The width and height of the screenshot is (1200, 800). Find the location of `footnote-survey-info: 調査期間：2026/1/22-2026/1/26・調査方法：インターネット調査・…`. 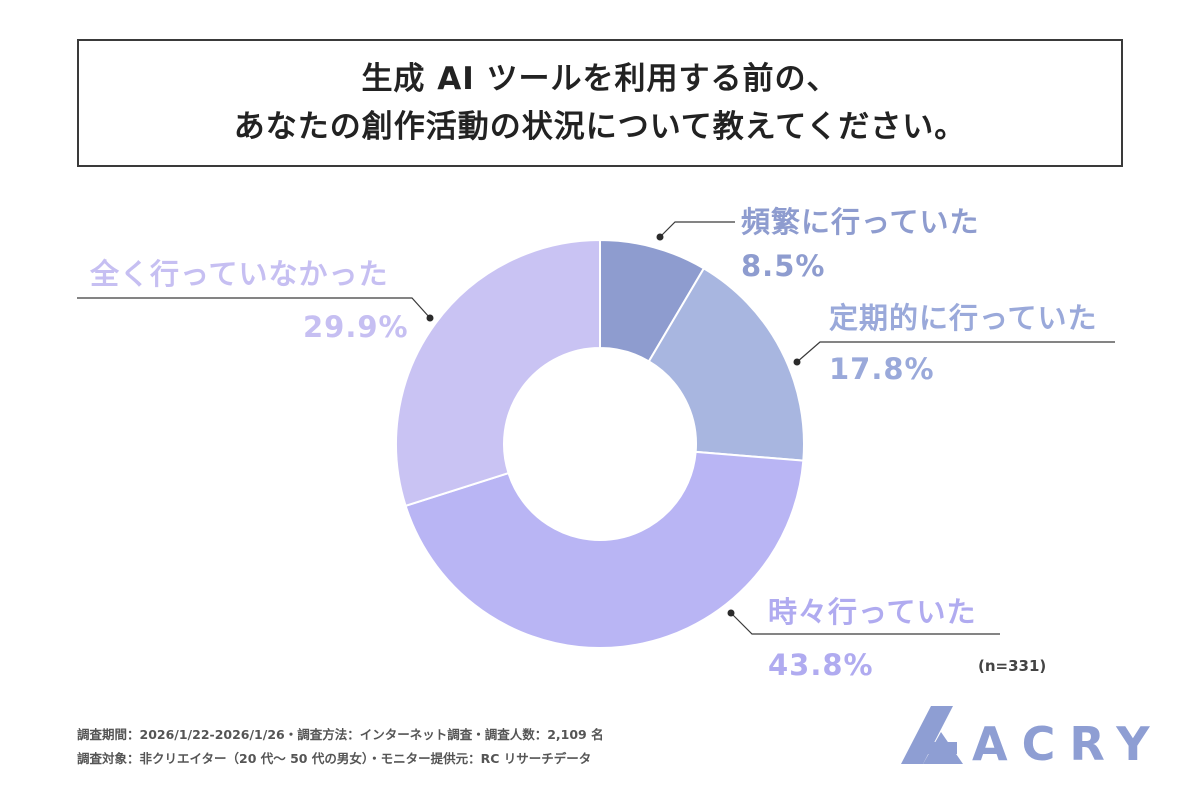

footnote-survey-info: 調査期間：2026/1/22-2026/1/26・調査方法：インターネット調査・… is located at coordinates (340, 734).